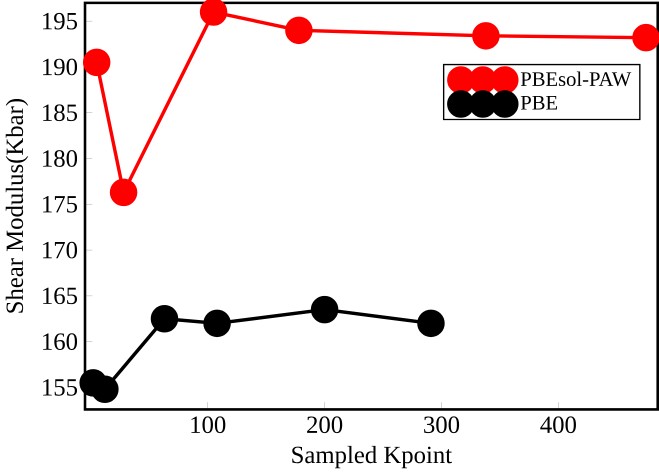  Describe the element at coordinates (60, 67) in the screenshot. I see `y-tick-label: 190` at that location.